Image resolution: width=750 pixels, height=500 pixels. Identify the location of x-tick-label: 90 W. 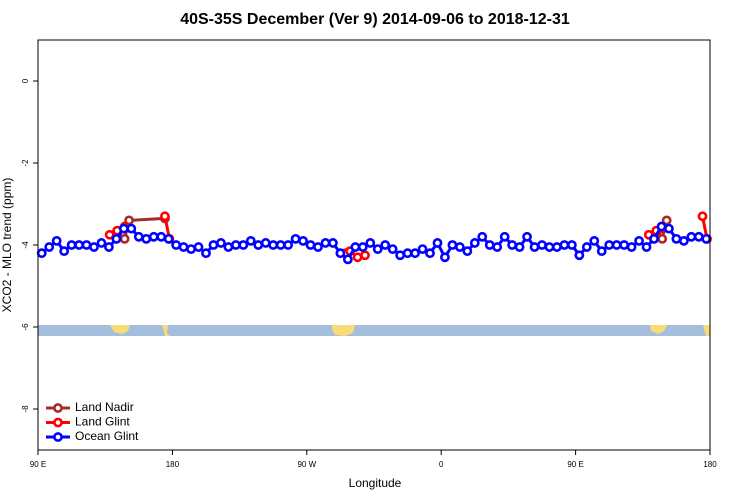
(306, 464).